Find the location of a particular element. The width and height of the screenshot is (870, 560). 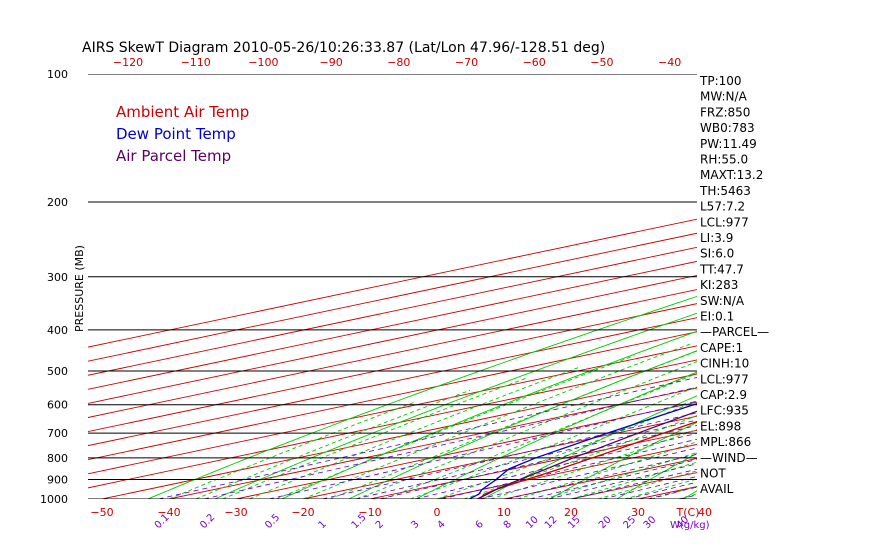

mixing-ratio-tick: 2 is located at coordinates (380, 525).